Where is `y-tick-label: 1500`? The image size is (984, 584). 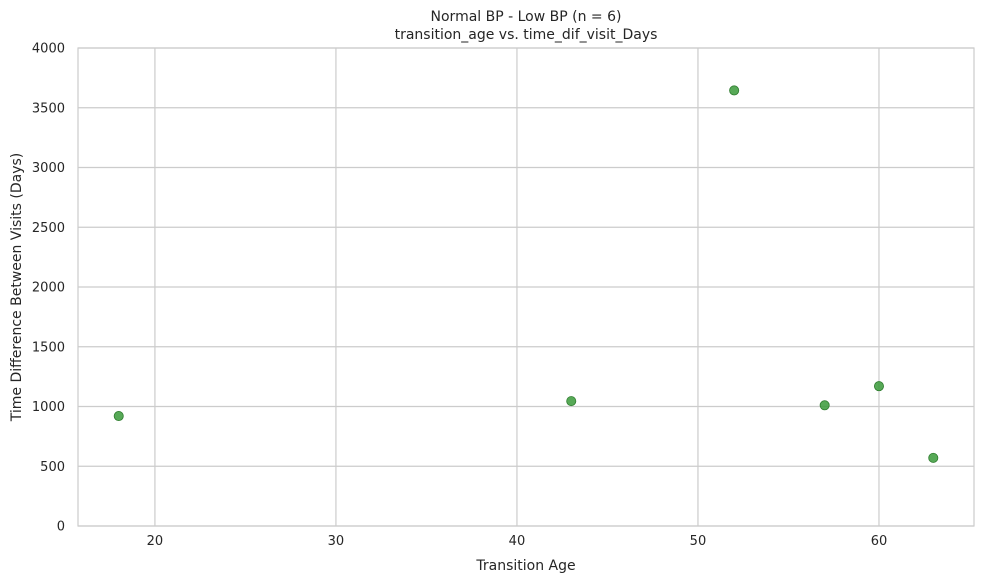
y-tick-label: 1500 is located at coordinates (48, 347).